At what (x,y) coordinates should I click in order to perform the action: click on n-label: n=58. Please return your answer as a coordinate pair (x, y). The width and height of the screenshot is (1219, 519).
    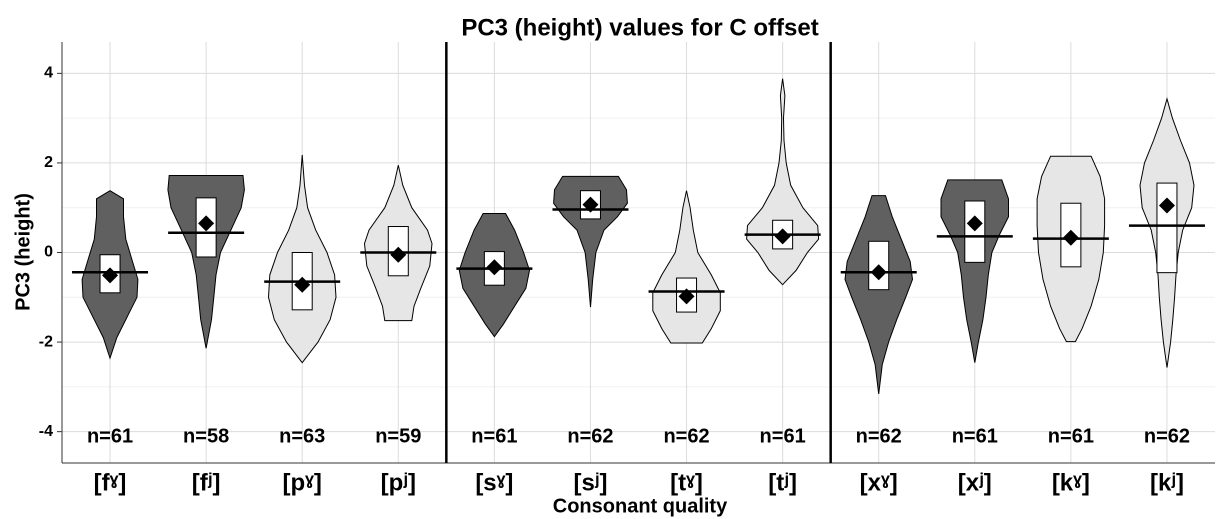
    Looking at the image, I should click on (206, 436).